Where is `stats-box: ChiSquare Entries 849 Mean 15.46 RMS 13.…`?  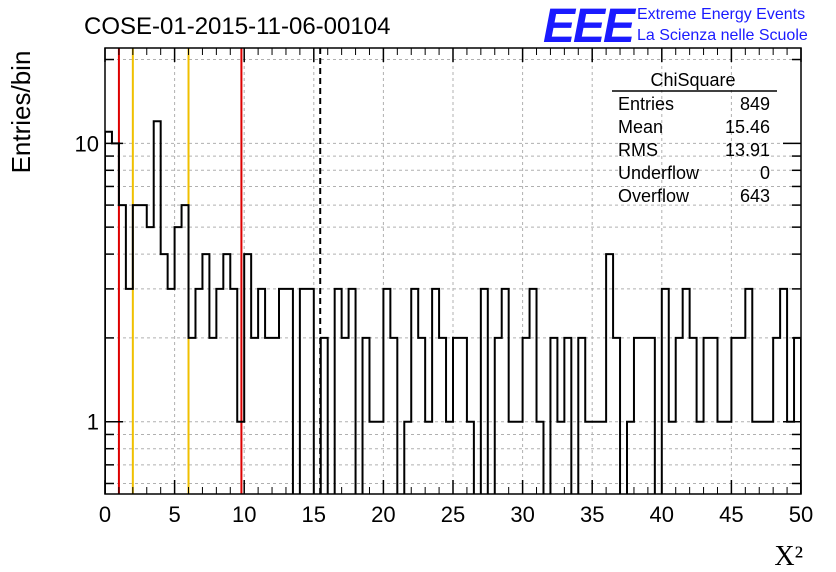
stats-box: ChiSquare Entries 849 Mean 15.46 RMS 13.… is located at coordinates (694, 138).